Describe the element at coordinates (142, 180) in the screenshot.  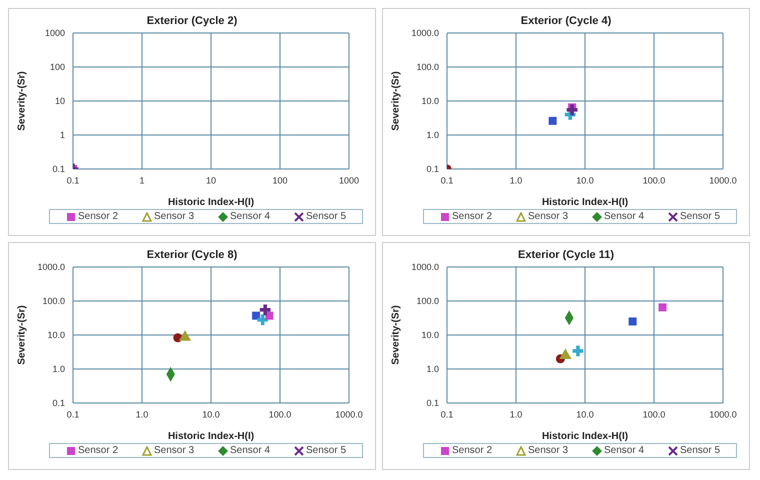
I see `x-tick-label: 1` at that location.